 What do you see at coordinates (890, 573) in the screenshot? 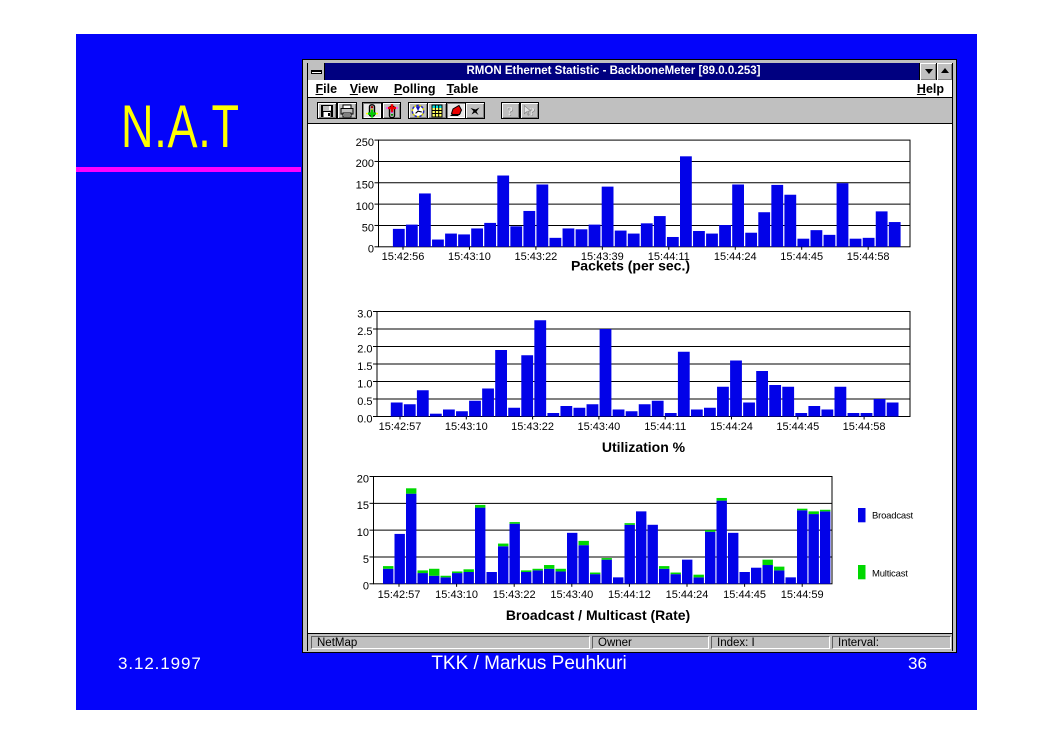
I see `svg-text: Multicast` at bounding box center [890, 573].